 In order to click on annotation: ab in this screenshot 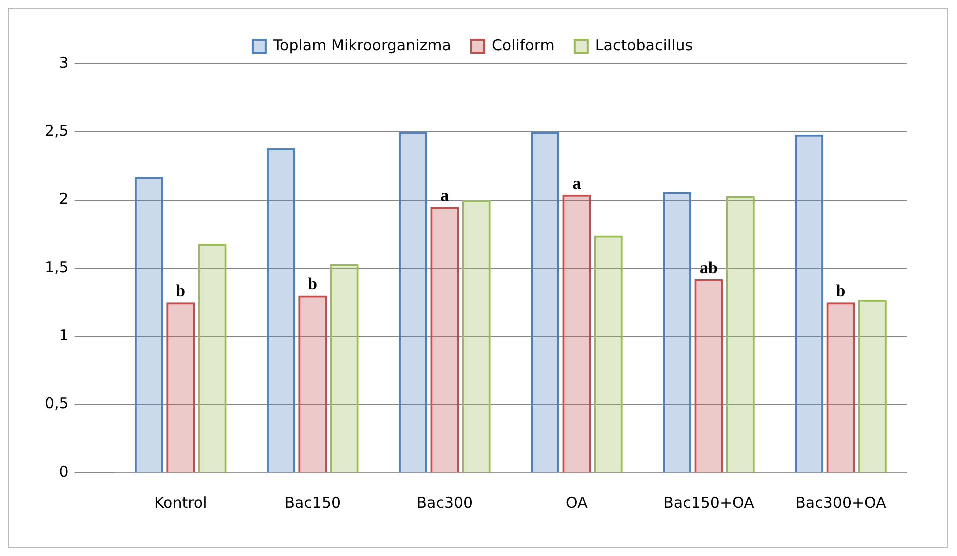, I will do `click(709, 268)`.